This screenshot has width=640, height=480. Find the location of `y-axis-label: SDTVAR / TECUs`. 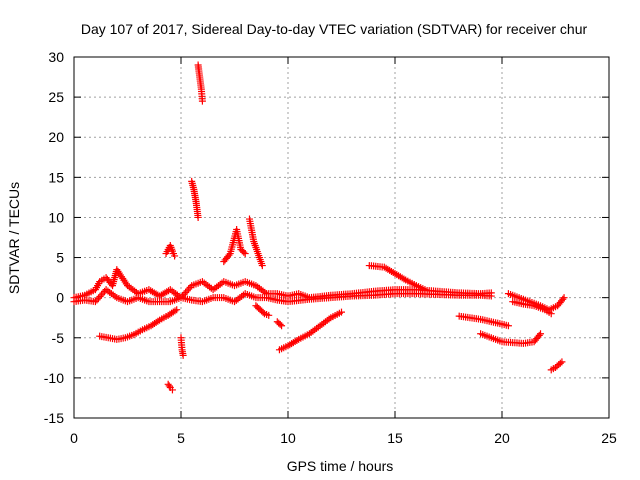

y-axis-label: SDTVAR / TECUs is located at coordinates (14, 238).